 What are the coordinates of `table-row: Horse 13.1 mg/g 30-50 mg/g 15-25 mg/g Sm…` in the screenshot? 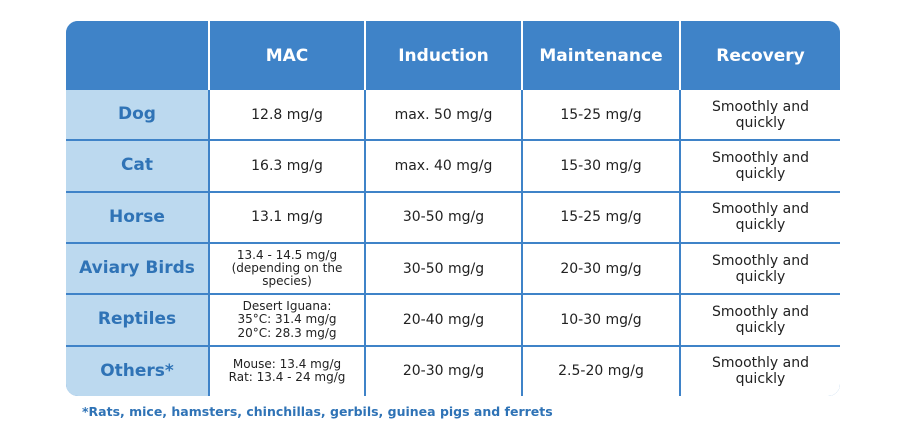 It's located at (453, 217).